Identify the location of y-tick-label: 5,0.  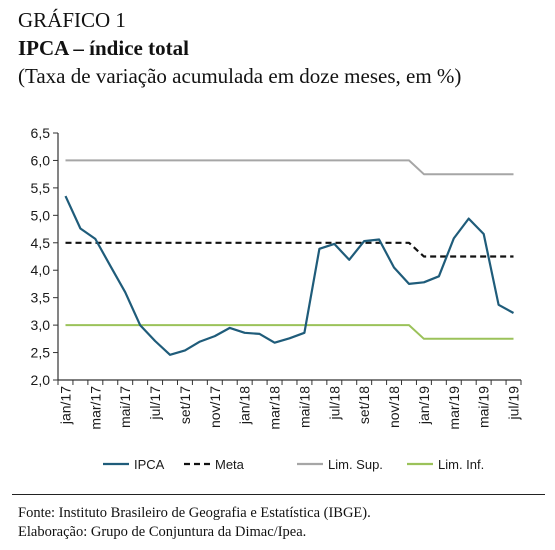
(41, 215).